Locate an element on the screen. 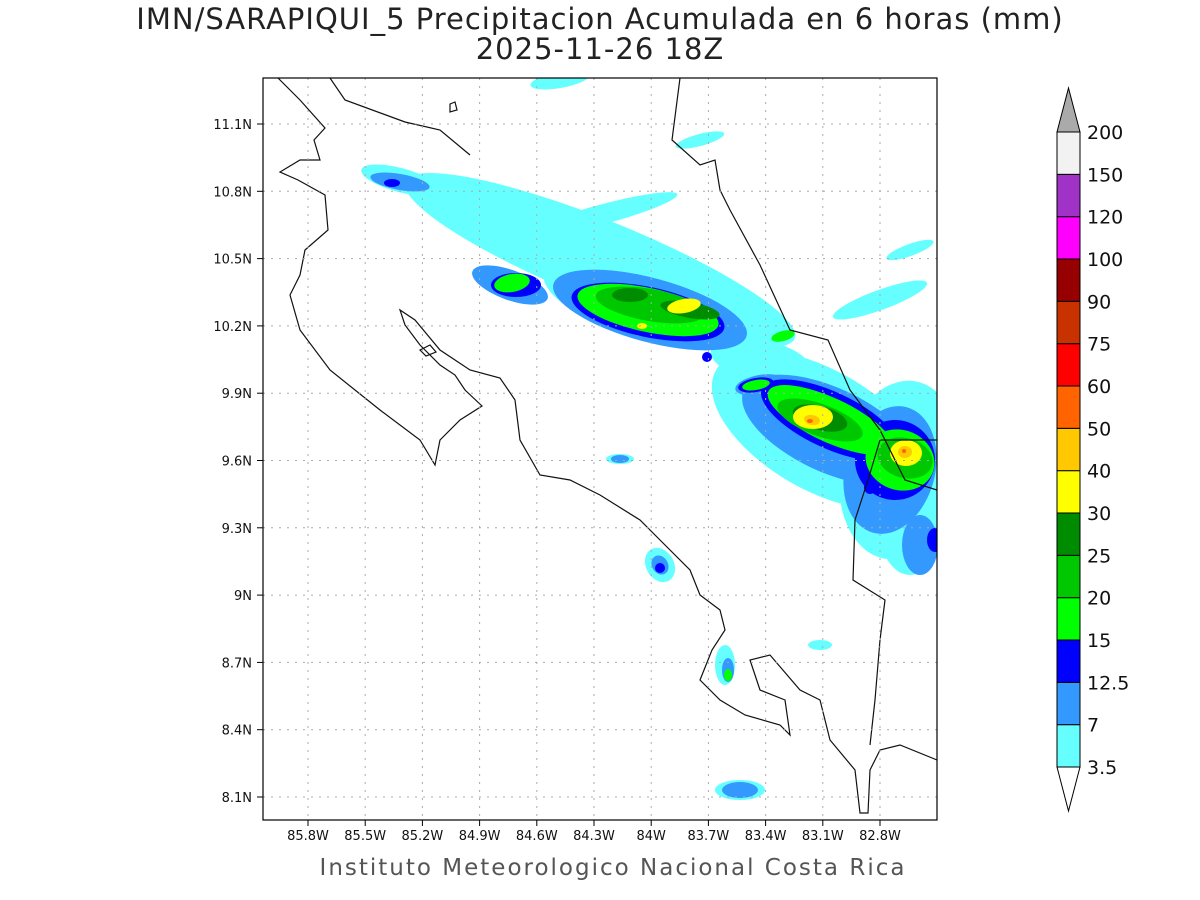 The height and width of the screenshot is (900, 1200). colorbar-above-triangle is located at coordinates (1068, 109).